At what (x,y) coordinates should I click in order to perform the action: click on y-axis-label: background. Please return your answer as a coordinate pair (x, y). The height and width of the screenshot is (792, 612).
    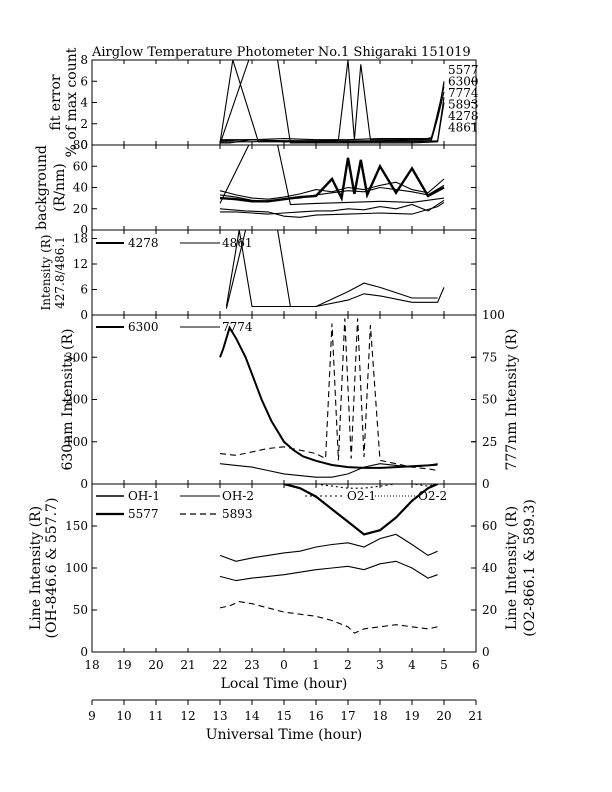
    Looking at the image, I should click on (42, 187).